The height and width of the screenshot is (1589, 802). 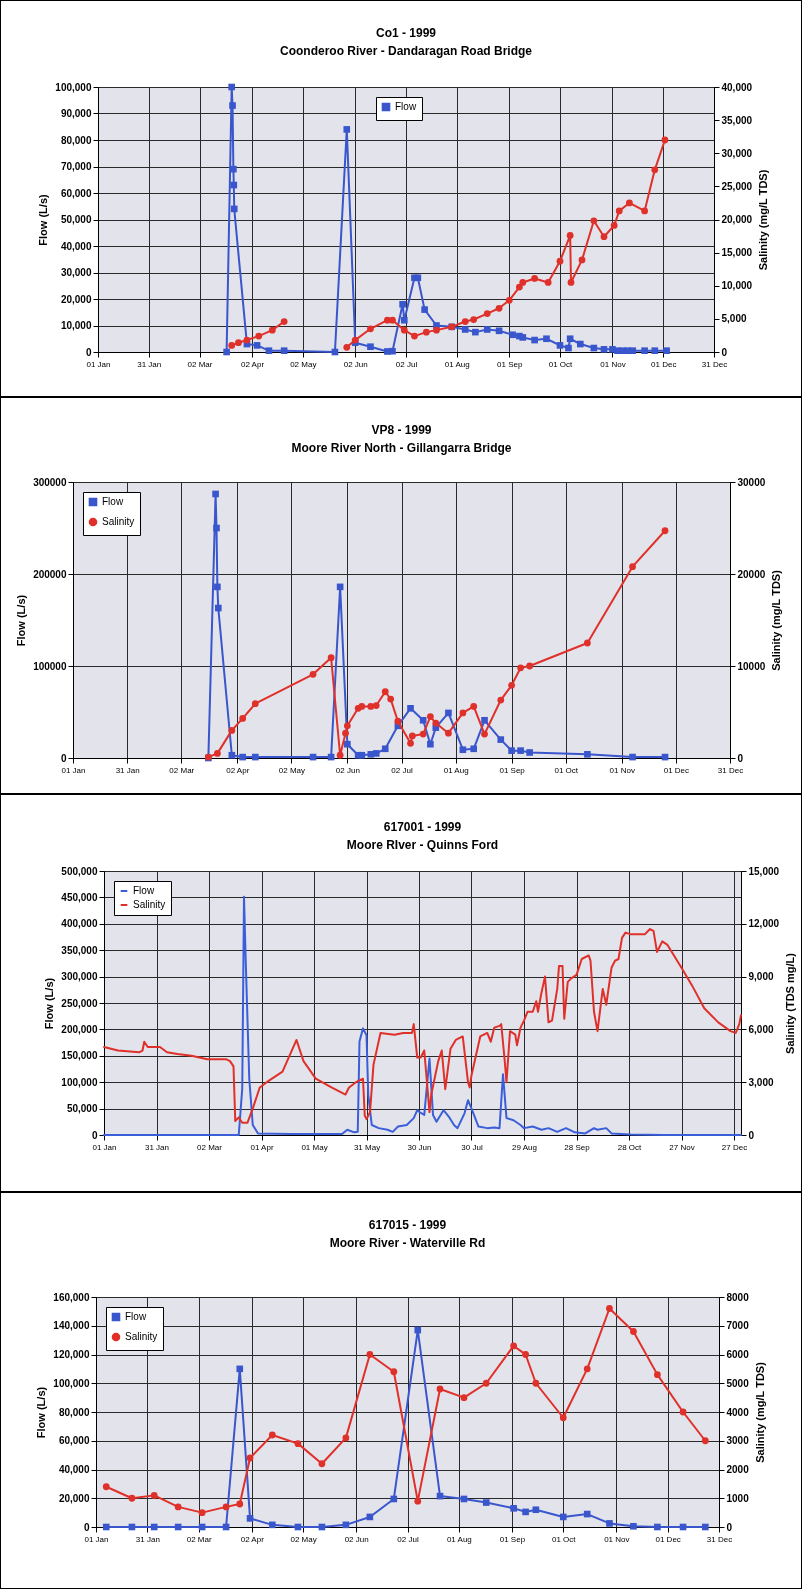 What do you see at coordinates (734, 319) in the screenshot?
I see `y2-tick-label: 5,000` at bounding box center [734, 319].